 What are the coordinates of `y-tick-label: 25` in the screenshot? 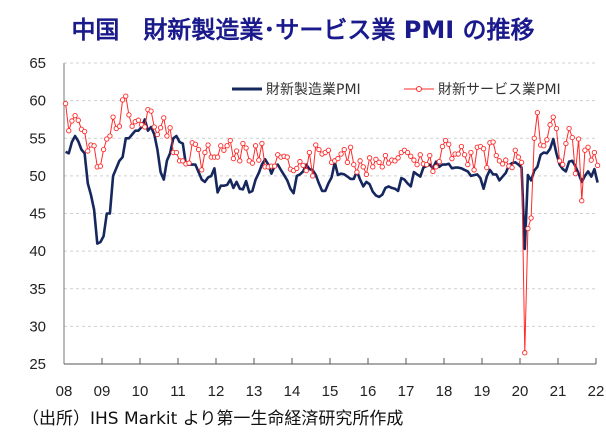 It's located at (37, 364).